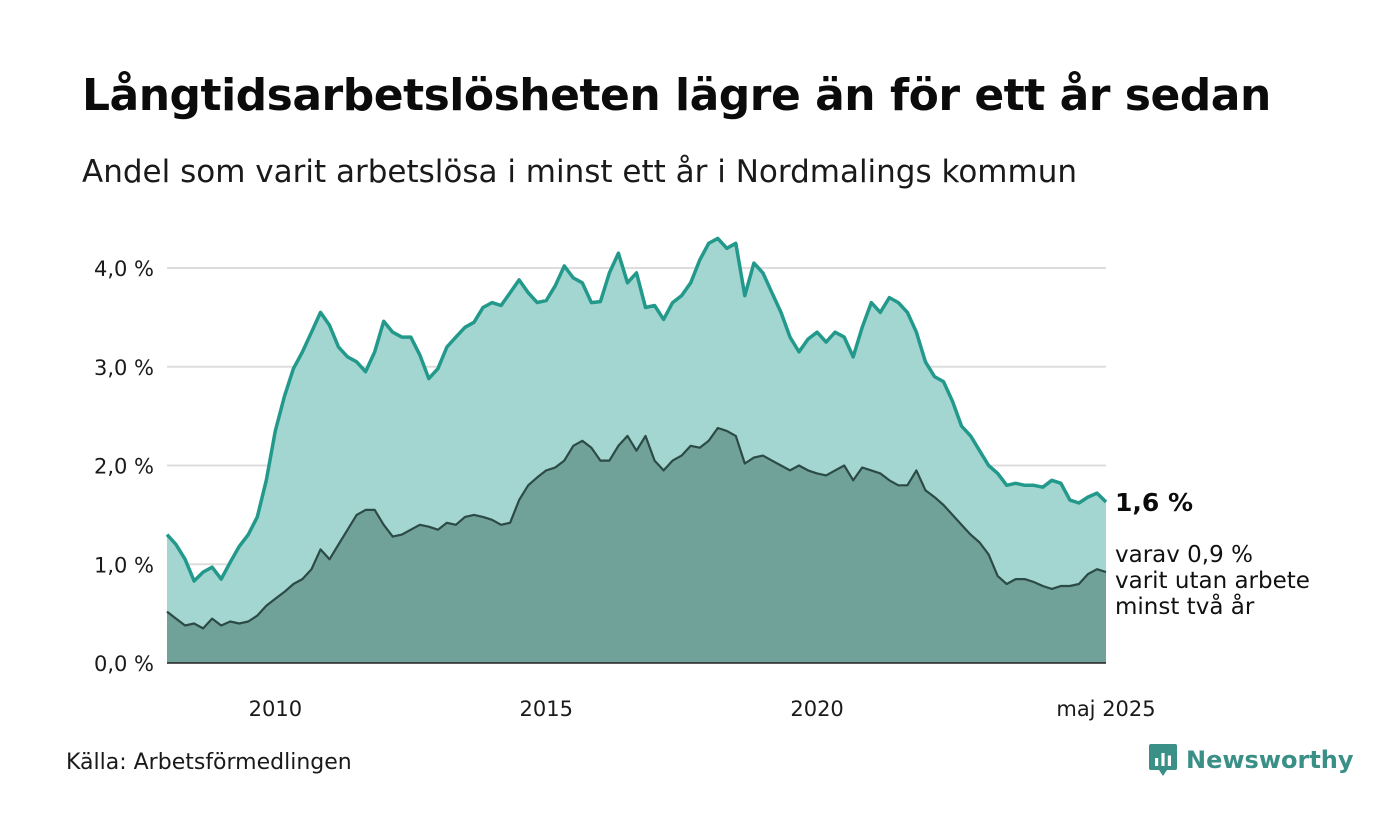 This screenshot has width=1400, height=840. I want to click on x-tick-label: maj 2025, so click(1105, 709).